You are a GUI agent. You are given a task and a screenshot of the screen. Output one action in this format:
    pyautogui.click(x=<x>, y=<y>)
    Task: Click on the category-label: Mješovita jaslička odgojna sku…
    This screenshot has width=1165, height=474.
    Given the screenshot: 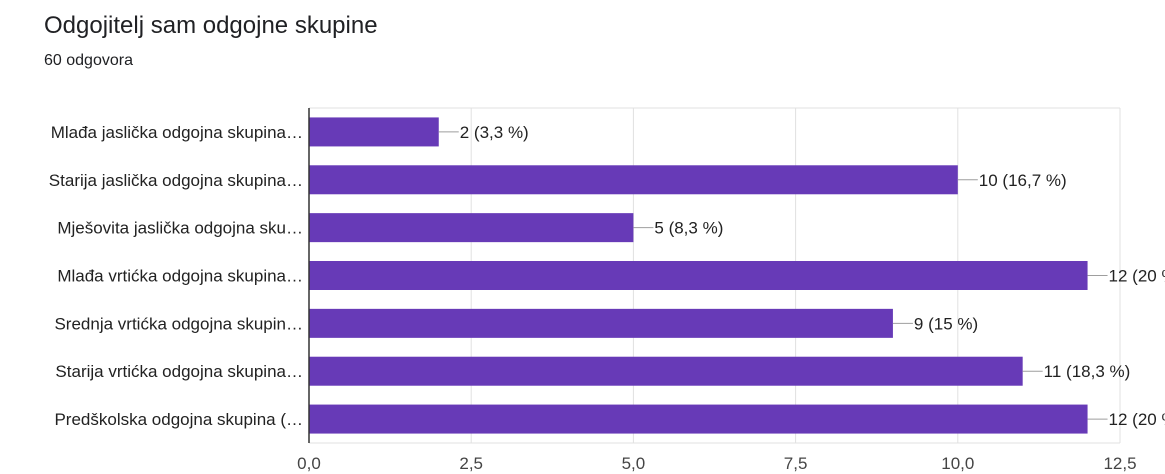 What is the action you would take?
    pyautogui.click(x=180, y=228)
    